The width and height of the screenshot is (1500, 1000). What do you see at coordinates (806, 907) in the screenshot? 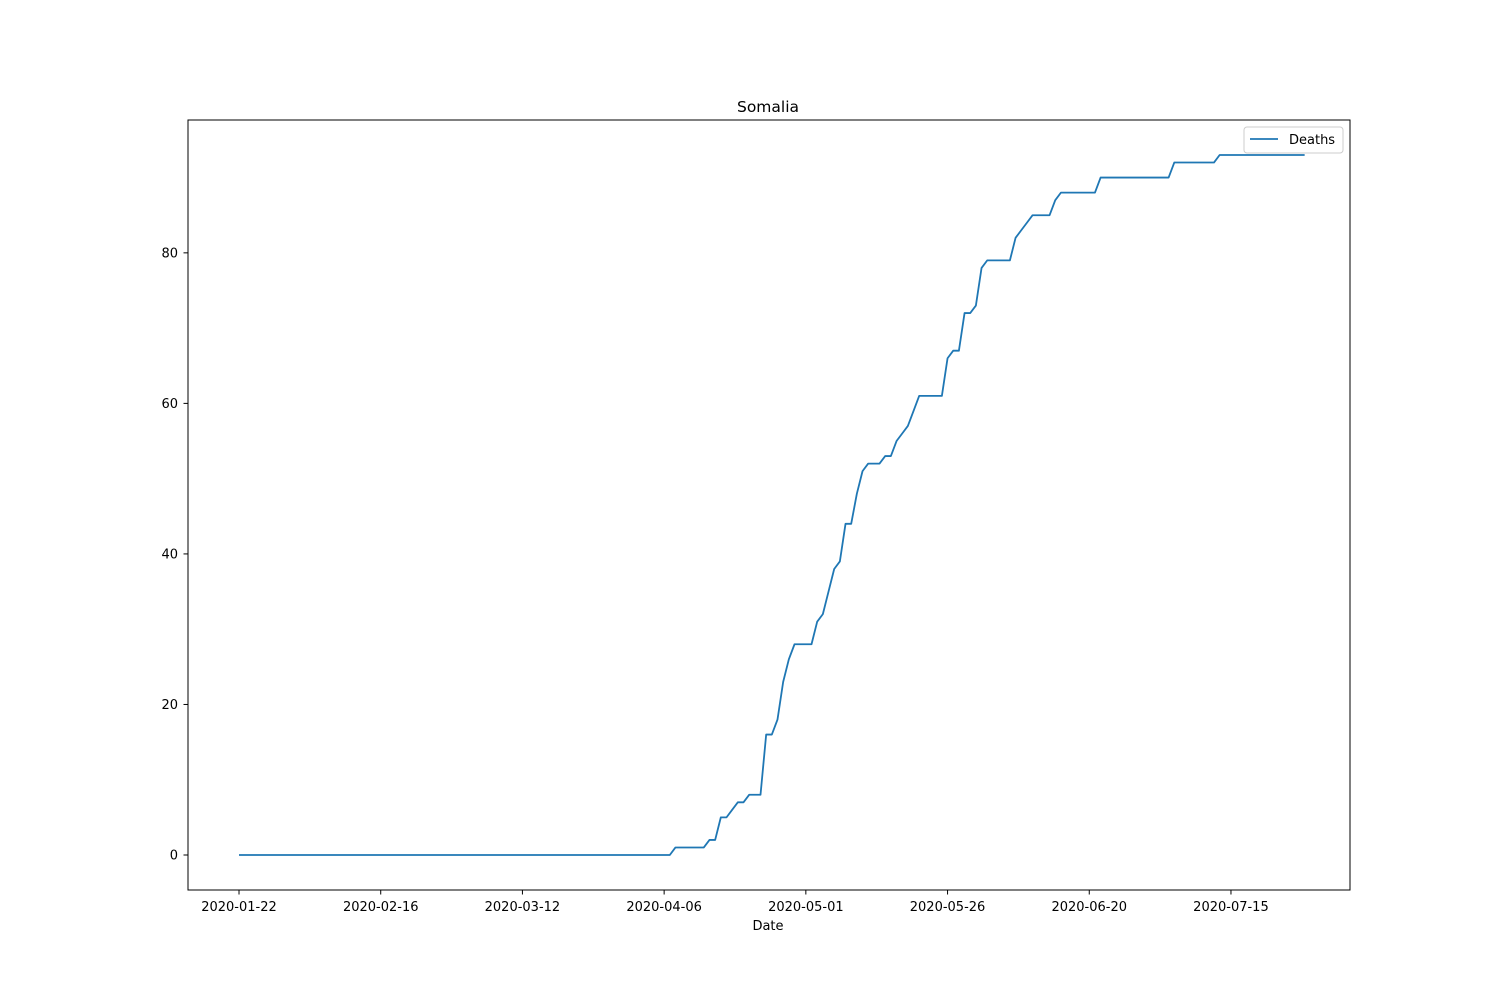
I see `x-tick-label: 2020-05-01` at bounding box center [806, 907].